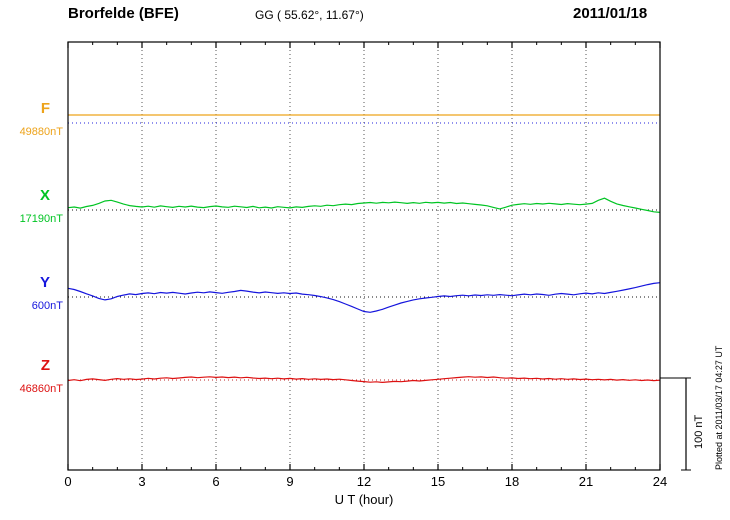  I want to click on channel-letter-F: F, so click(45, 109).